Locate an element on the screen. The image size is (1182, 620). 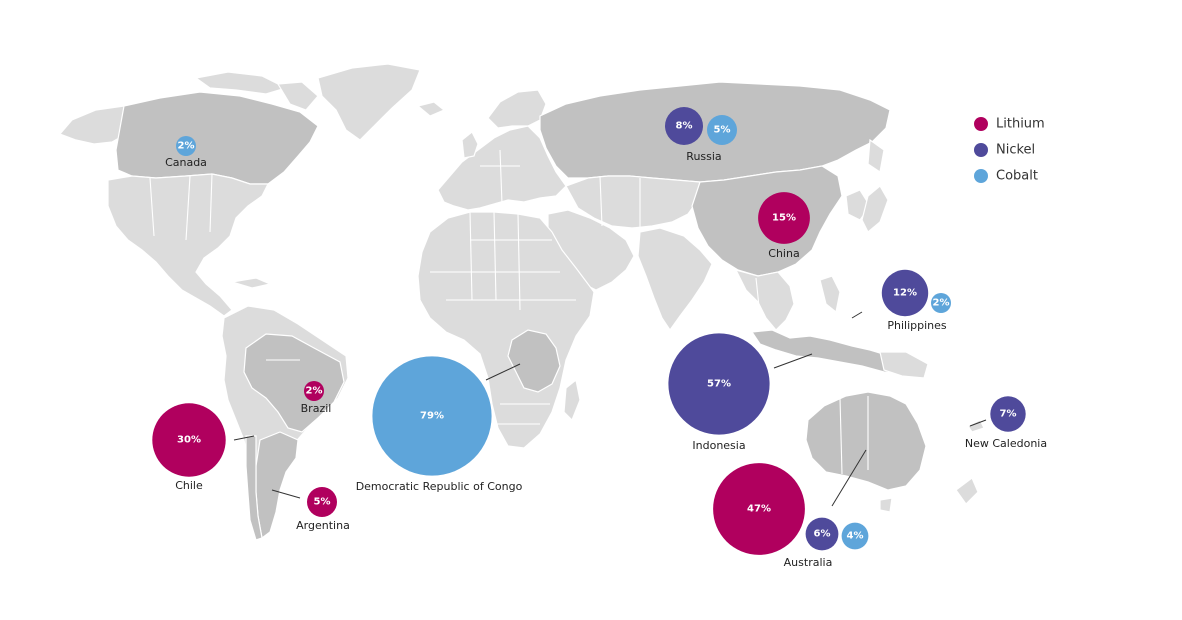
bubble-argentina-lithium-circle is located at coordinates (322, 502).